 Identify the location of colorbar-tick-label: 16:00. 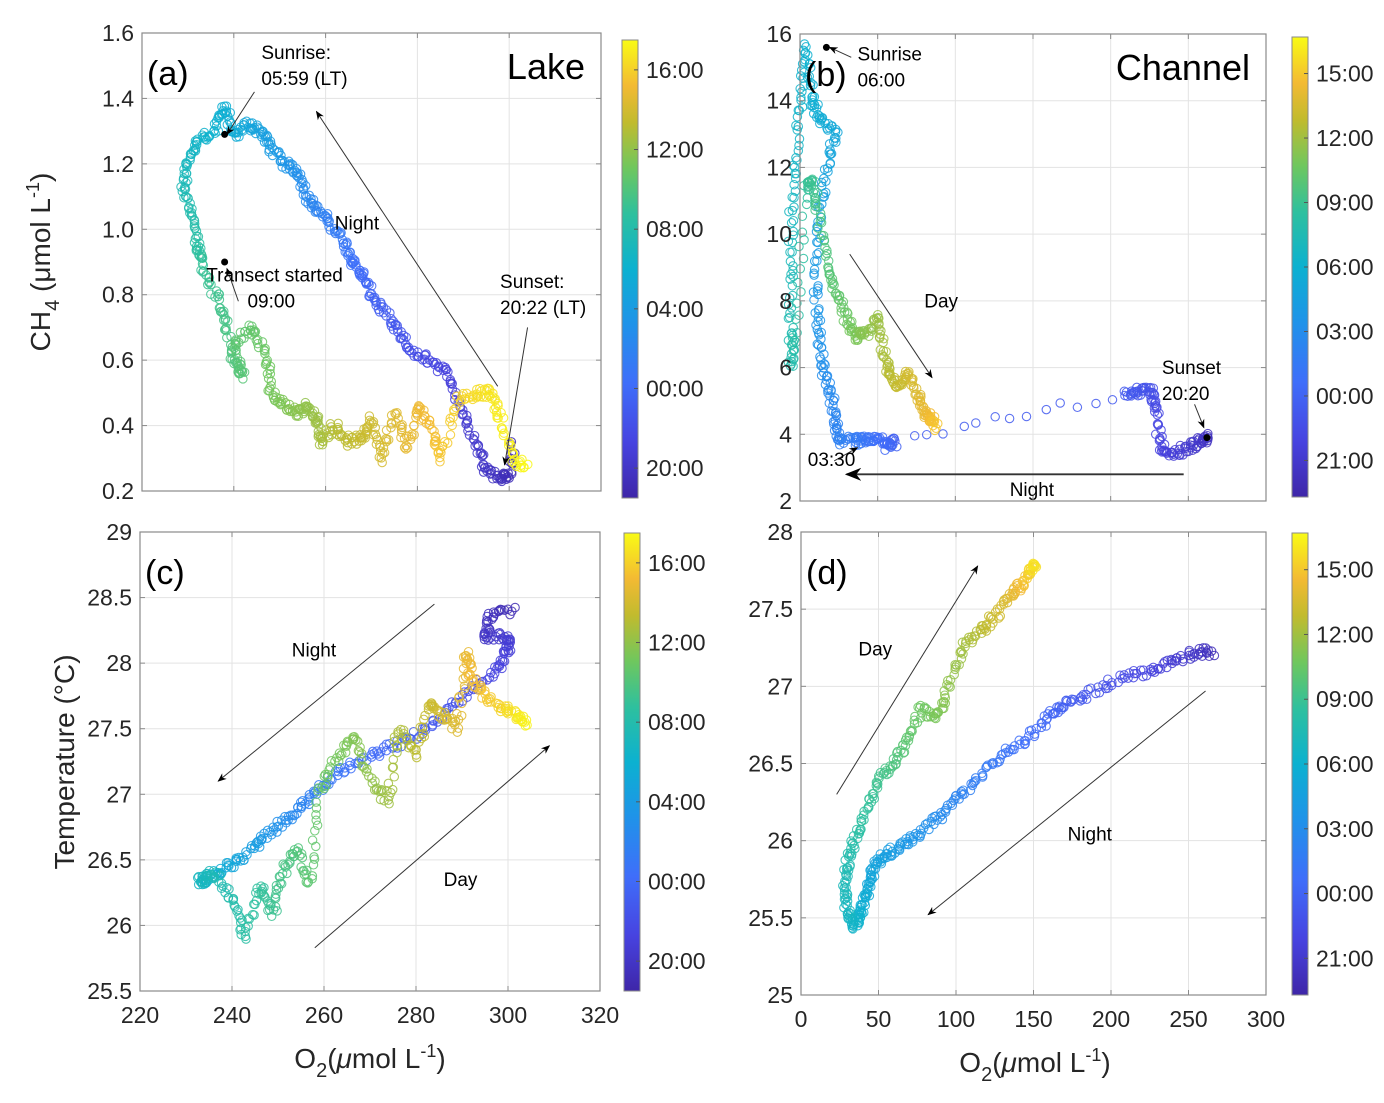
(675, 70).